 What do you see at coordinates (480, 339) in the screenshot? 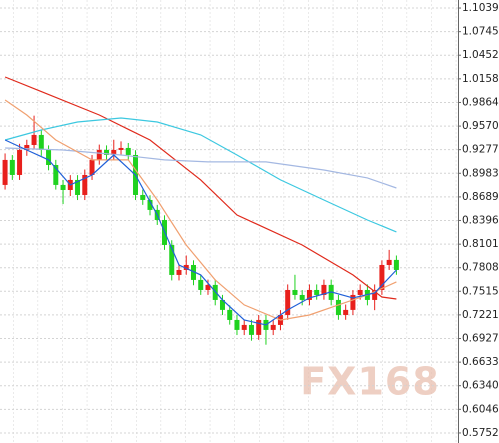
I see `y-tick-label: 0.6927` at bounding box center [480, 339].